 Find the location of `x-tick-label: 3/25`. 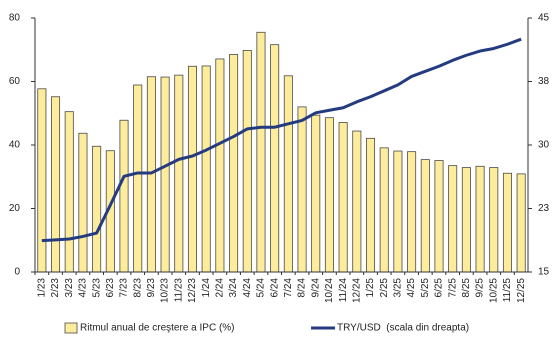

x-tick-label: 3/25 is located at coordinates (398, 288).